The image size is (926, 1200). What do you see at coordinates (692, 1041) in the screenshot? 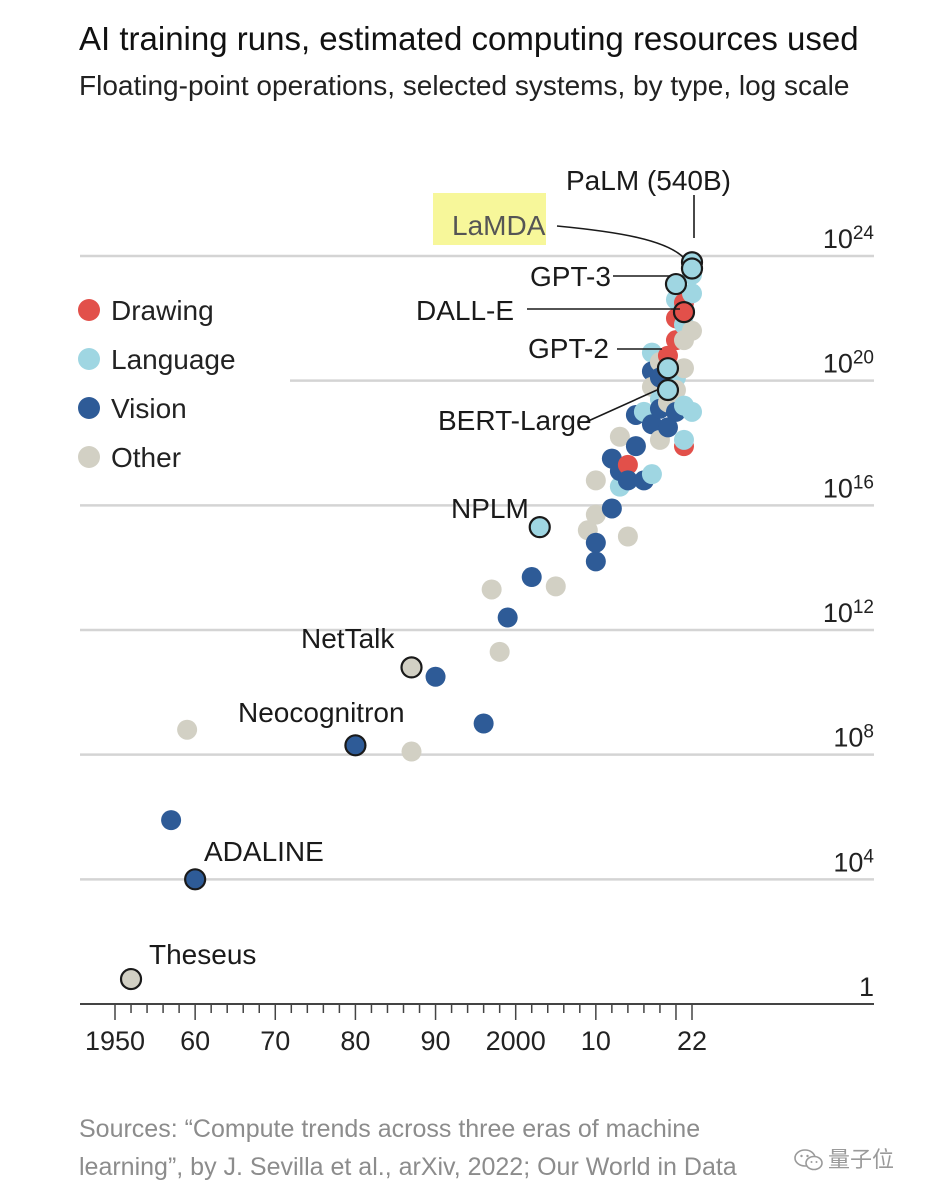
I see `x-tick-label-2022: 22` at bounding box center [692, 1041].